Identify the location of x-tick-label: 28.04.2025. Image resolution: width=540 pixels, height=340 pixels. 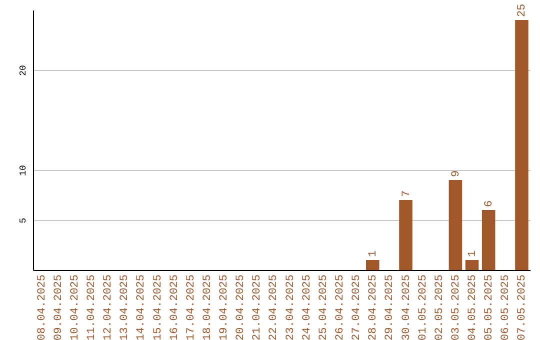
(374, 307).